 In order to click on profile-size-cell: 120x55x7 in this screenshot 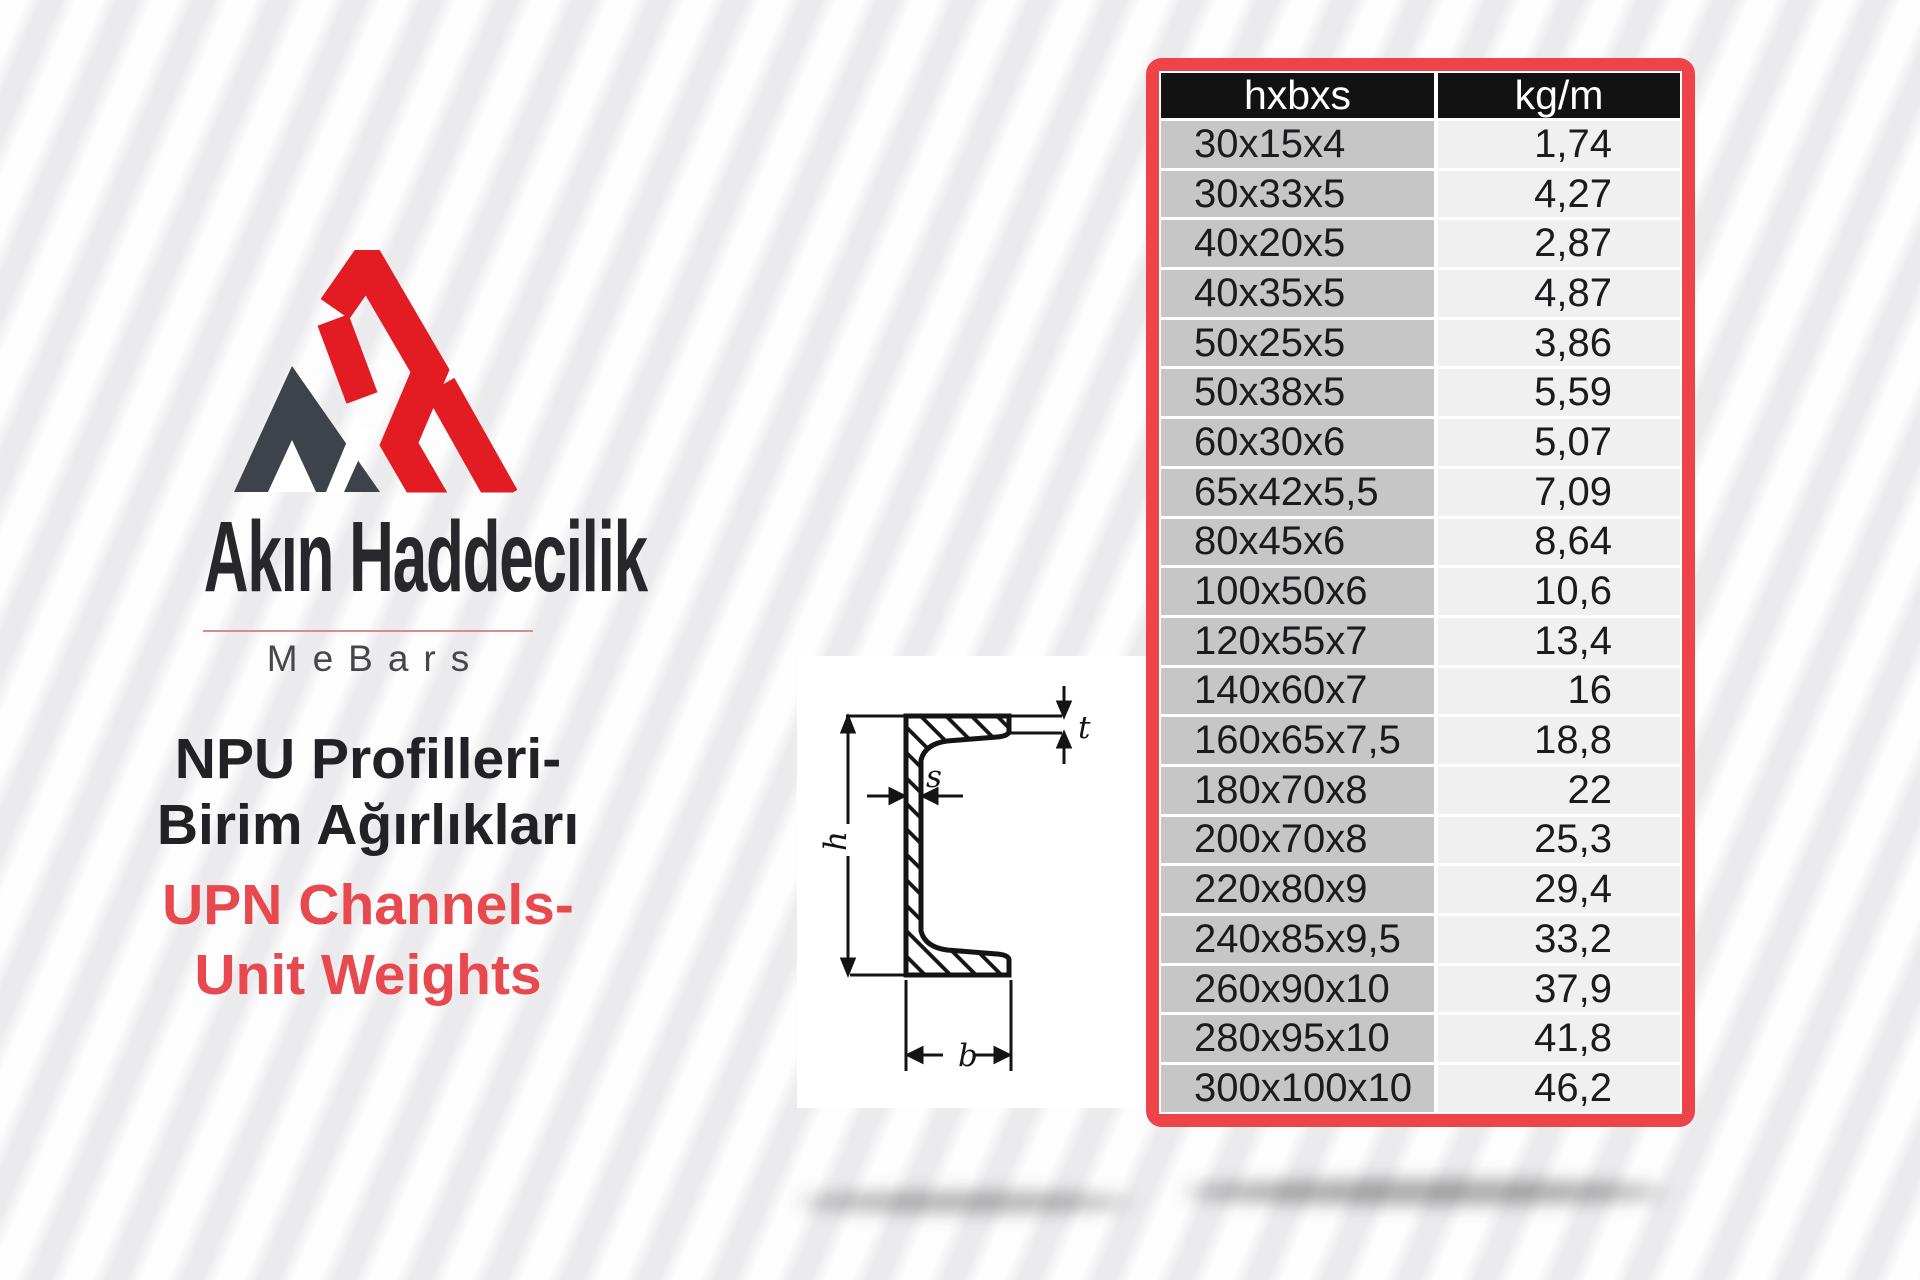, I will do `click(1297, 641)`.